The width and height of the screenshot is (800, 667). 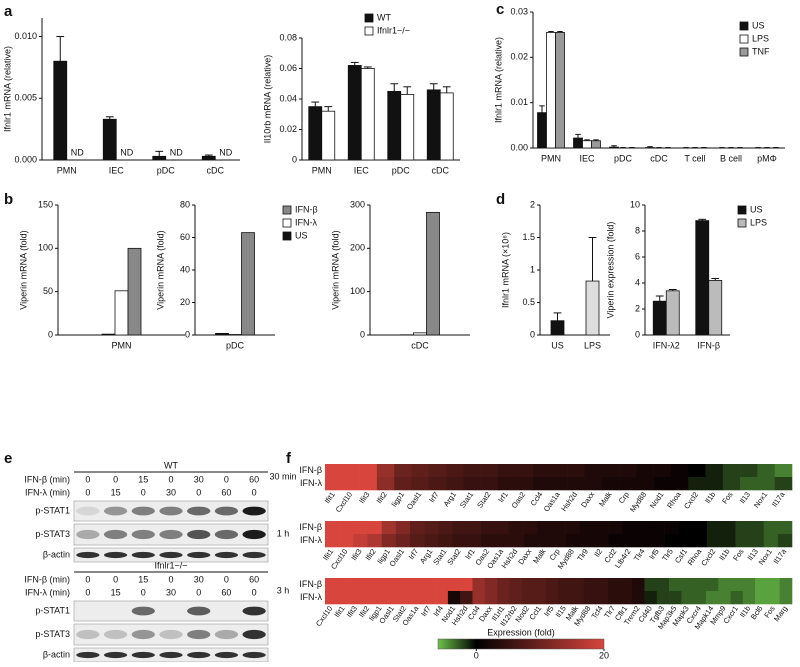 What do you see at coordinates (426, 611) in the screenshot?
I see `column-label: Irf7` at bounding box center [426, 611].